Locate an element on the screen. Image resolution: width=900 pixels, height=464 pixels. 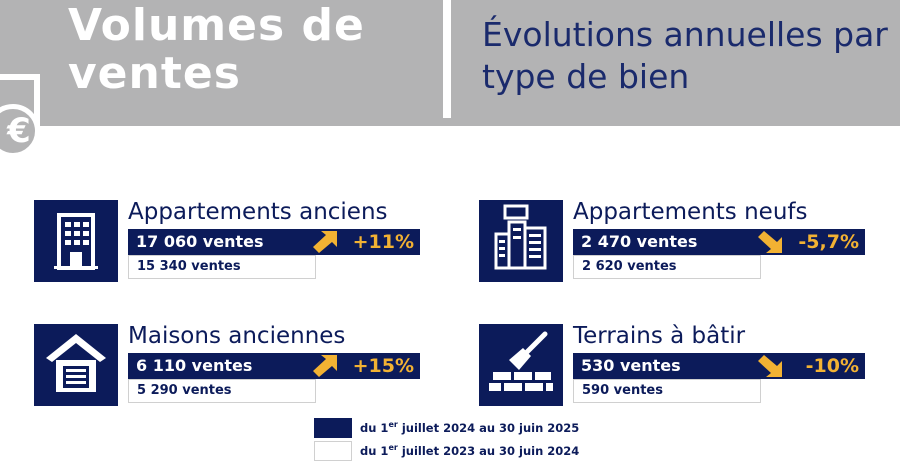
legend-current-period: du 1er juillet 2024 au 30 juin 2025 is located at coordinates (464, 429).